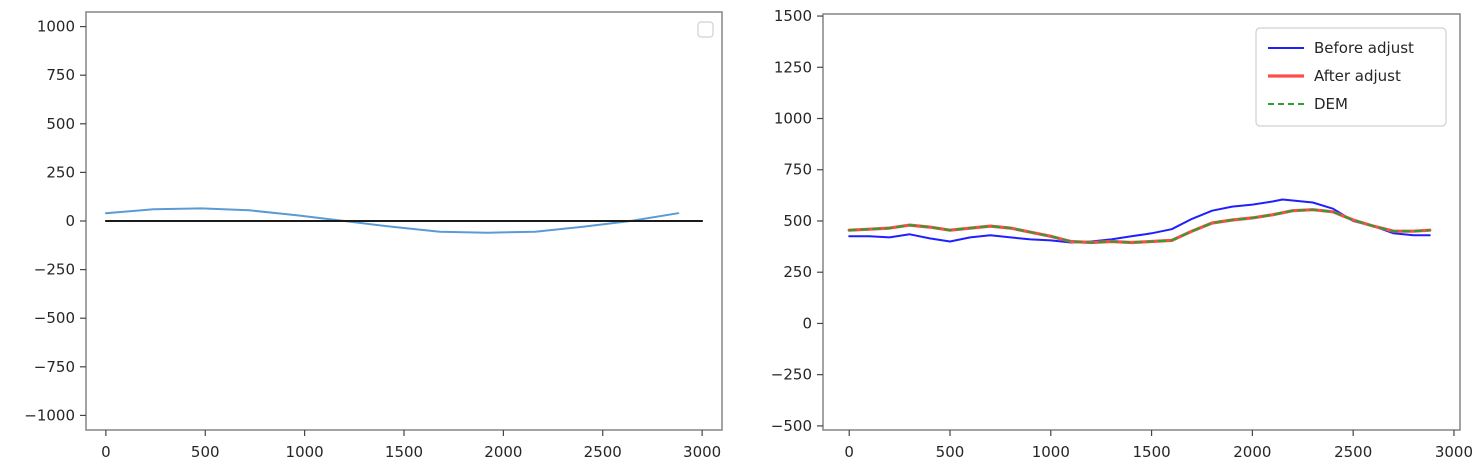 This screenshot has width=1478, height=476. I want to click on y-tick-label: 1250, so click(793, 67).